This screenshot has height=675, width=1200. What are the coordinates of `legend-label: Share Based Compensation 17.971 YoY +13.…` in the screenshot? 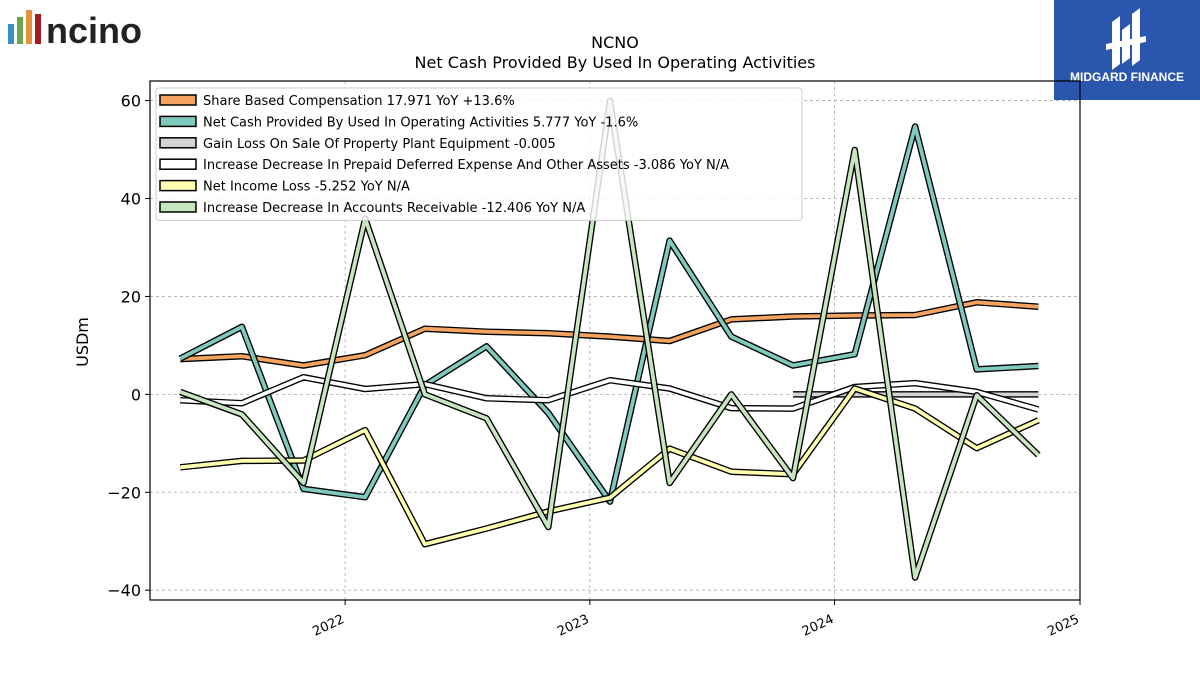 It's located at (359, 101).